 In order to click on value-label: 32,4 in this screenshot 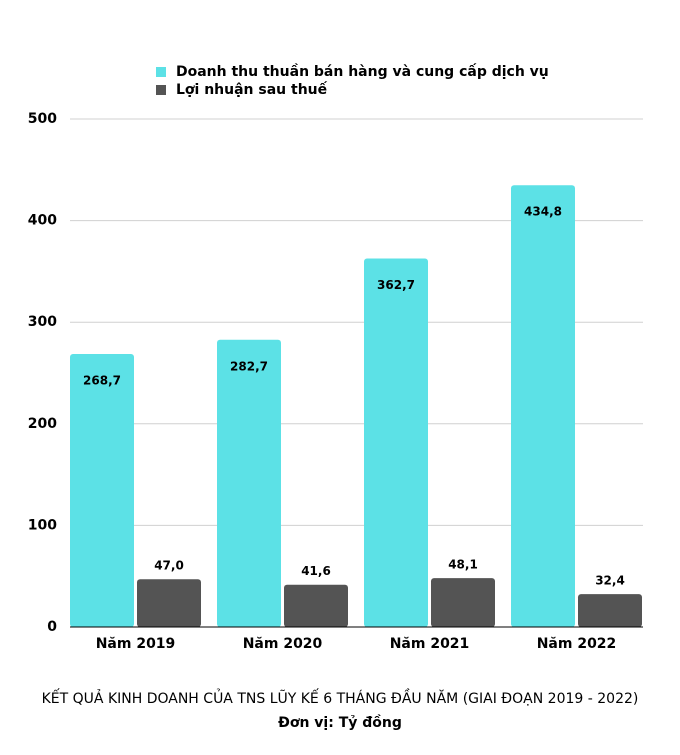, I will do `click(610, 581)`.